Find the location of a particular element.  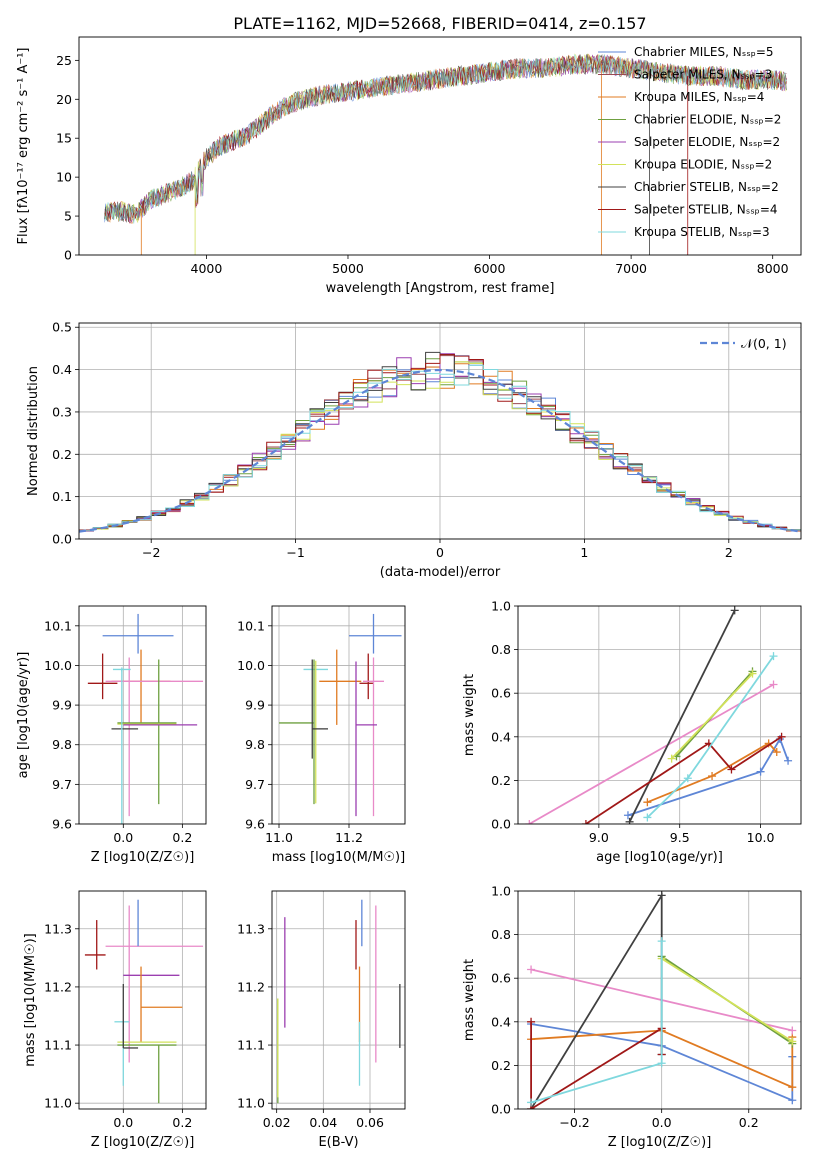

y-axis-label: Flux [fλ10⁻¹⁷ erg cm⁻² s⁻¹ A⁻¹] is located at coordinates (23, 146).